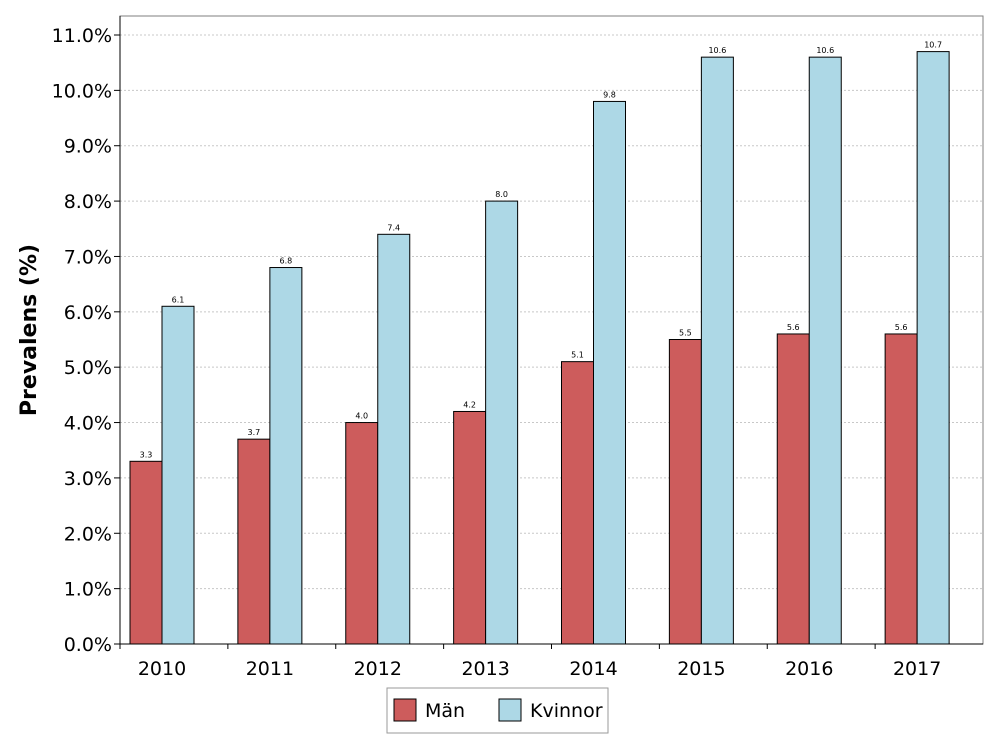  Describe the element at coordinates (286, 261) in the screenshot. I see `data-label: 6.8` at that location.